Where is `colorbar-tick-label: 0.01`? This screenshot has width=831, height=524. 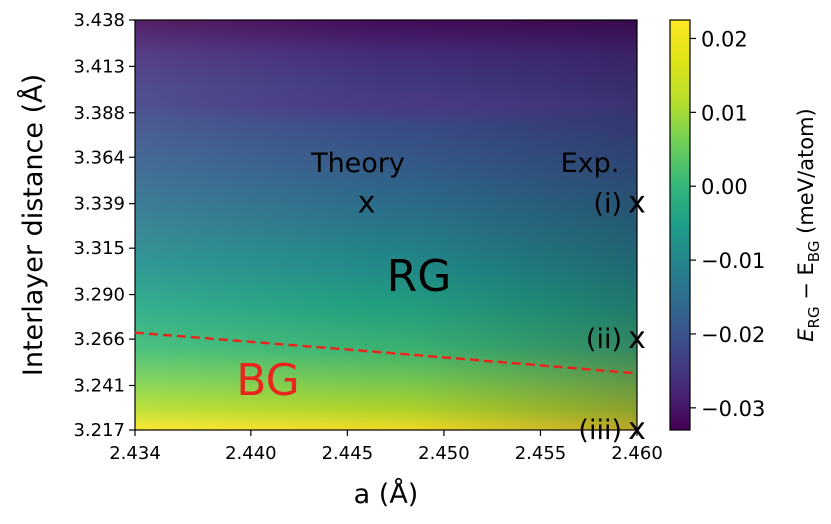
colorbar-tick-label: 0.01 is located at coordinates (724, 113).